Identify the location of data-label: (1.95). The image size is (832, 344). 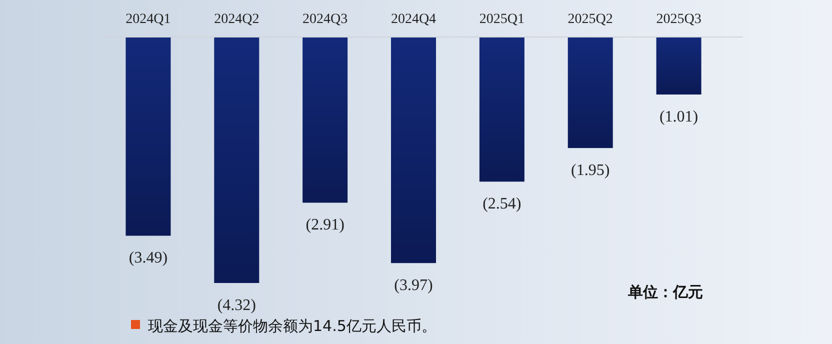
(590, 171).